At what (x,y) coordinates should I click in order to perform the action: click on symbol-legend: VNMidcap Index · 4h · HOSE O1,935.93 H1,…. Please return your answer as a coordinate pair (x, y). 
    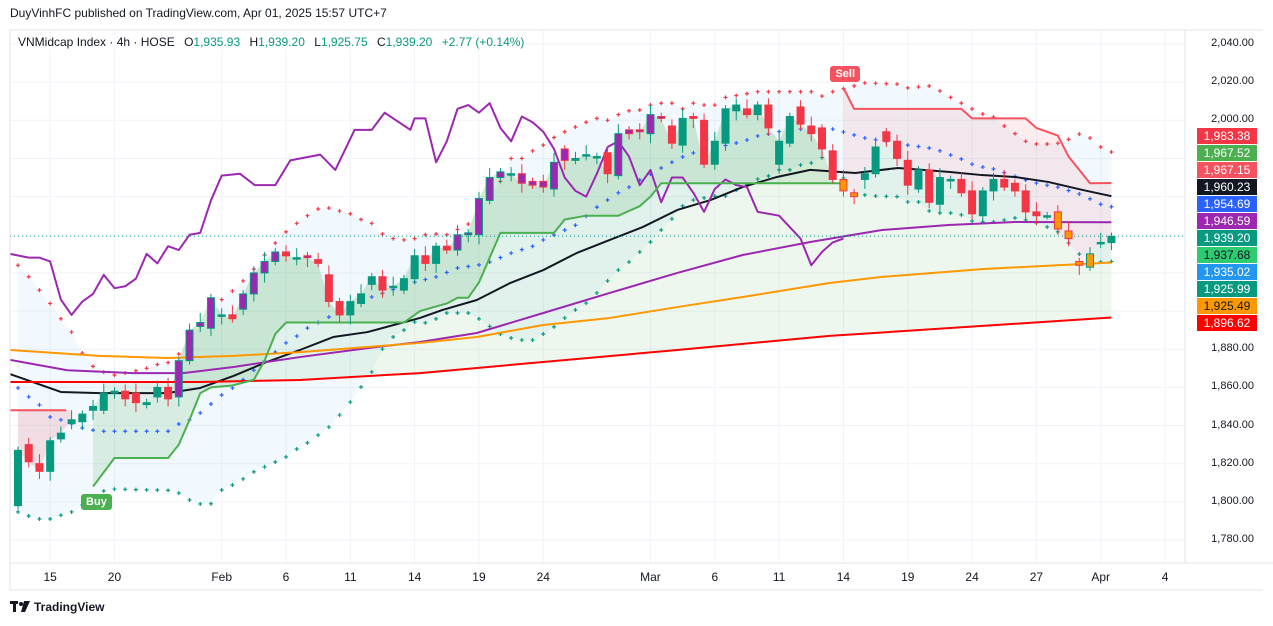
    Looking at the image, I should click on (271, 42).